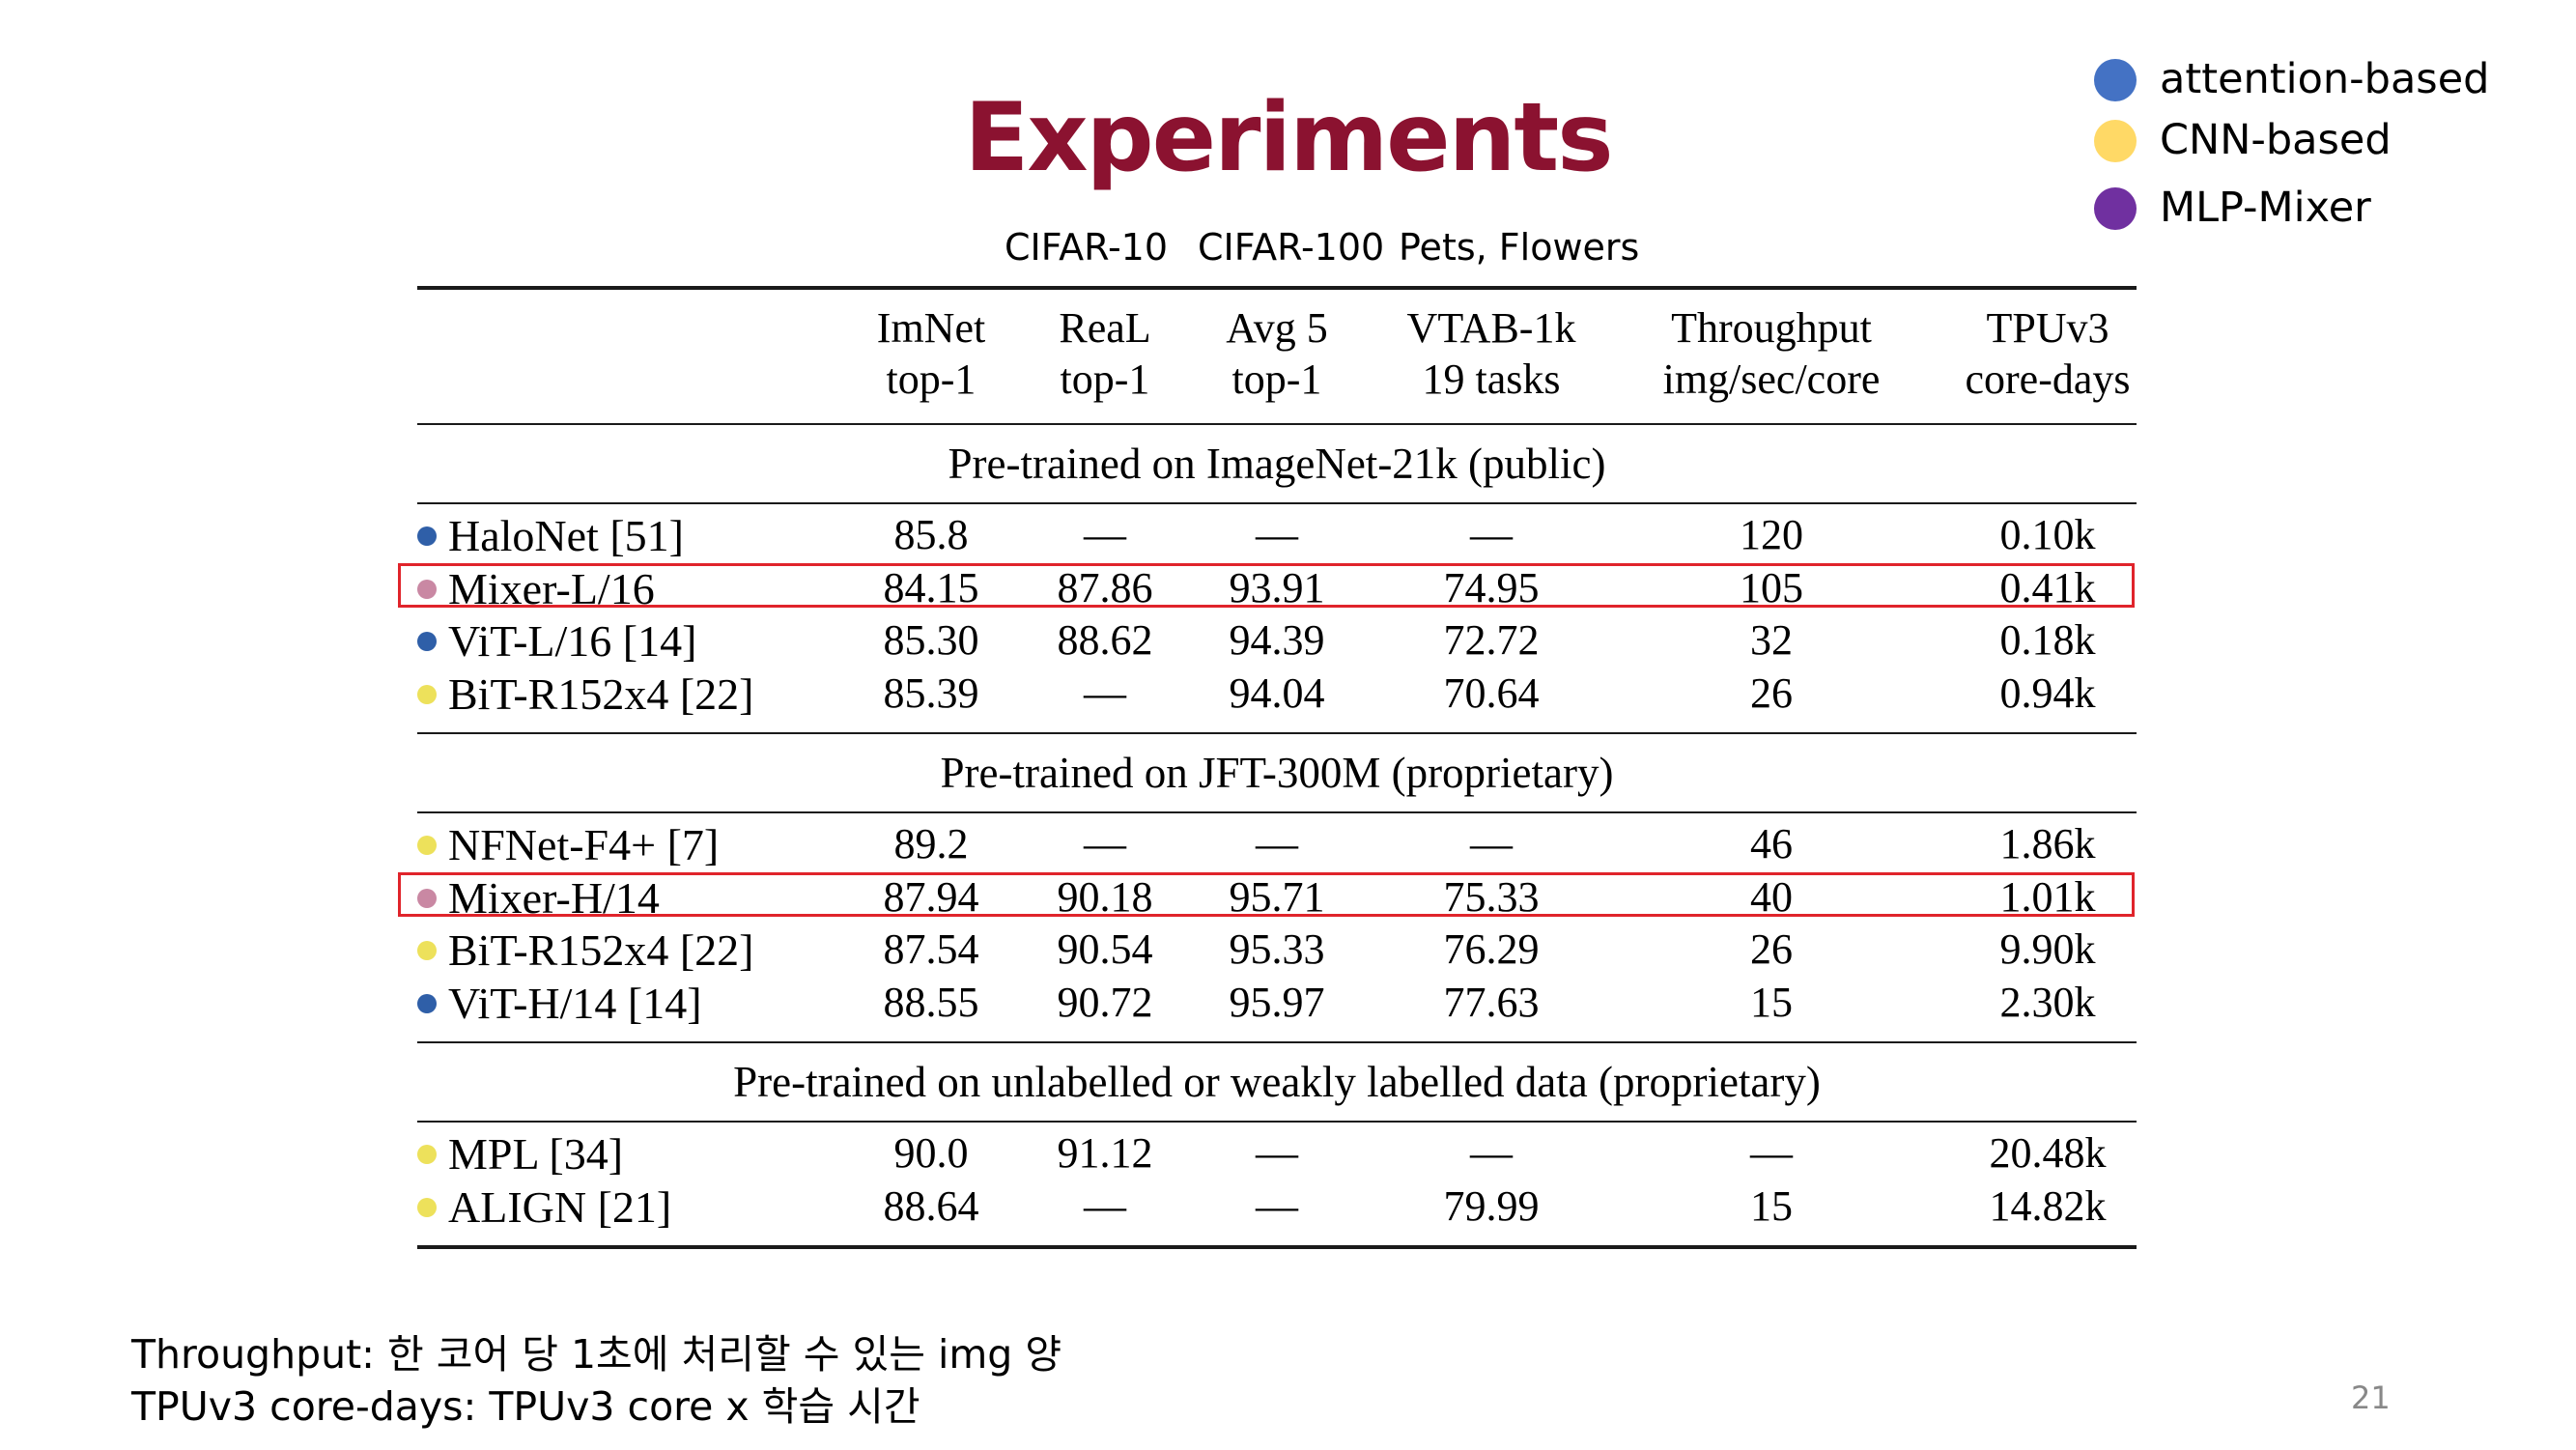  What do you see at coordinates (1105, 328) in the screenshot?
I see `column-header-line1: ReaL` at bounding box center [1105, 328].